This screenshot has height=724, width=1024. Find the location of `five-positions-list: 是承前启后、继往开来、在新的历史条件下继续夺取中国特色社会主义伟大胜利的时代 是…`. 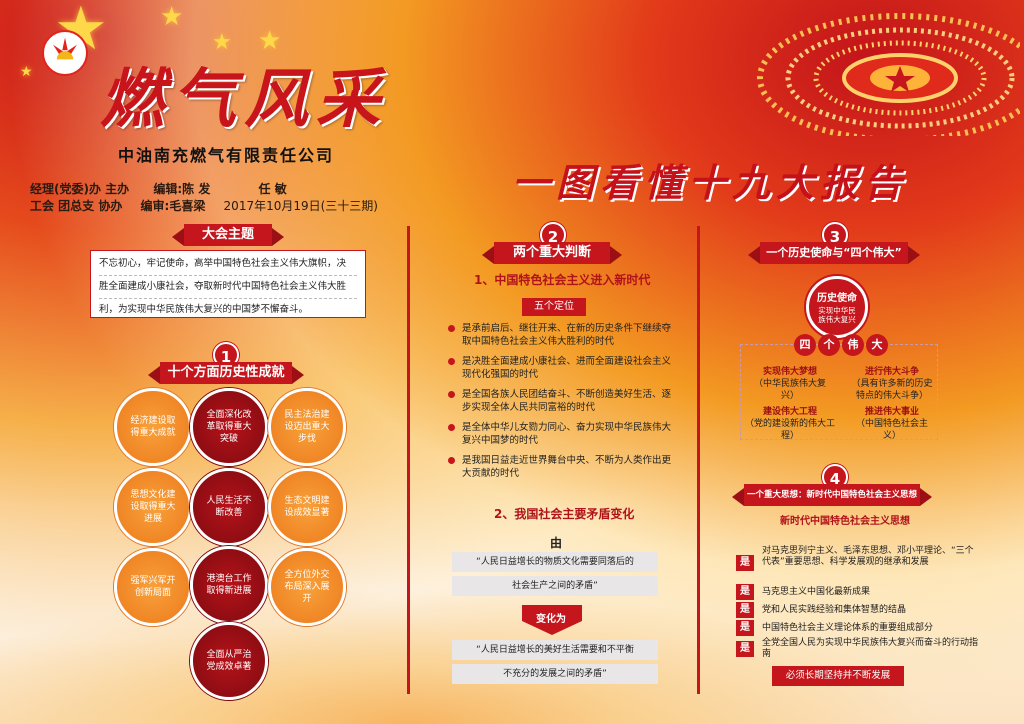

five-positions-list: 是承前启后、继往开来、在新的历史条件下继续夺取中国特色社会主义伟大胜利的时代 是… is located at coordinates (561, 404).